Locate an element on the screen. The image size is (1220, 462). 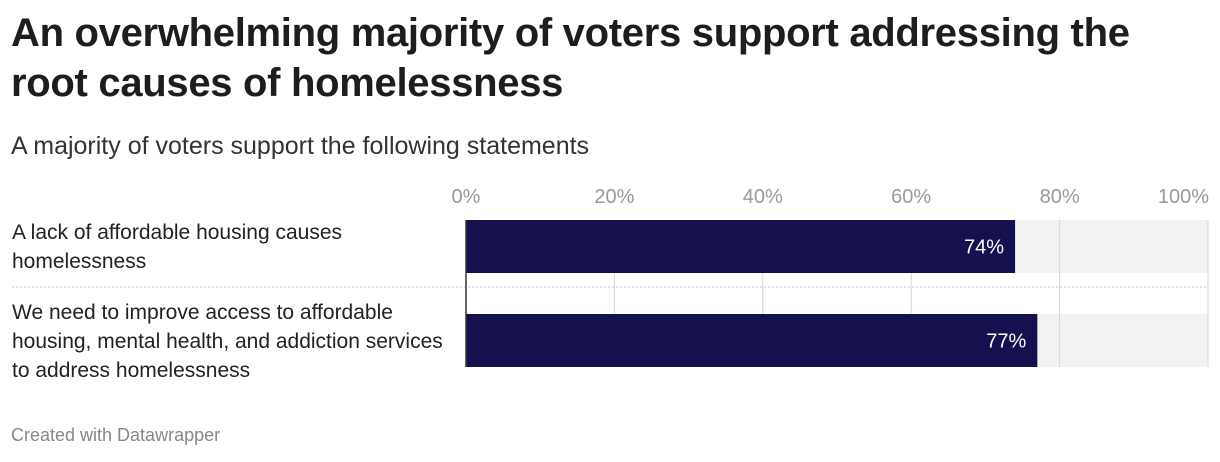
x-tick-label-40: 40% is located at coordinates (763, 197).